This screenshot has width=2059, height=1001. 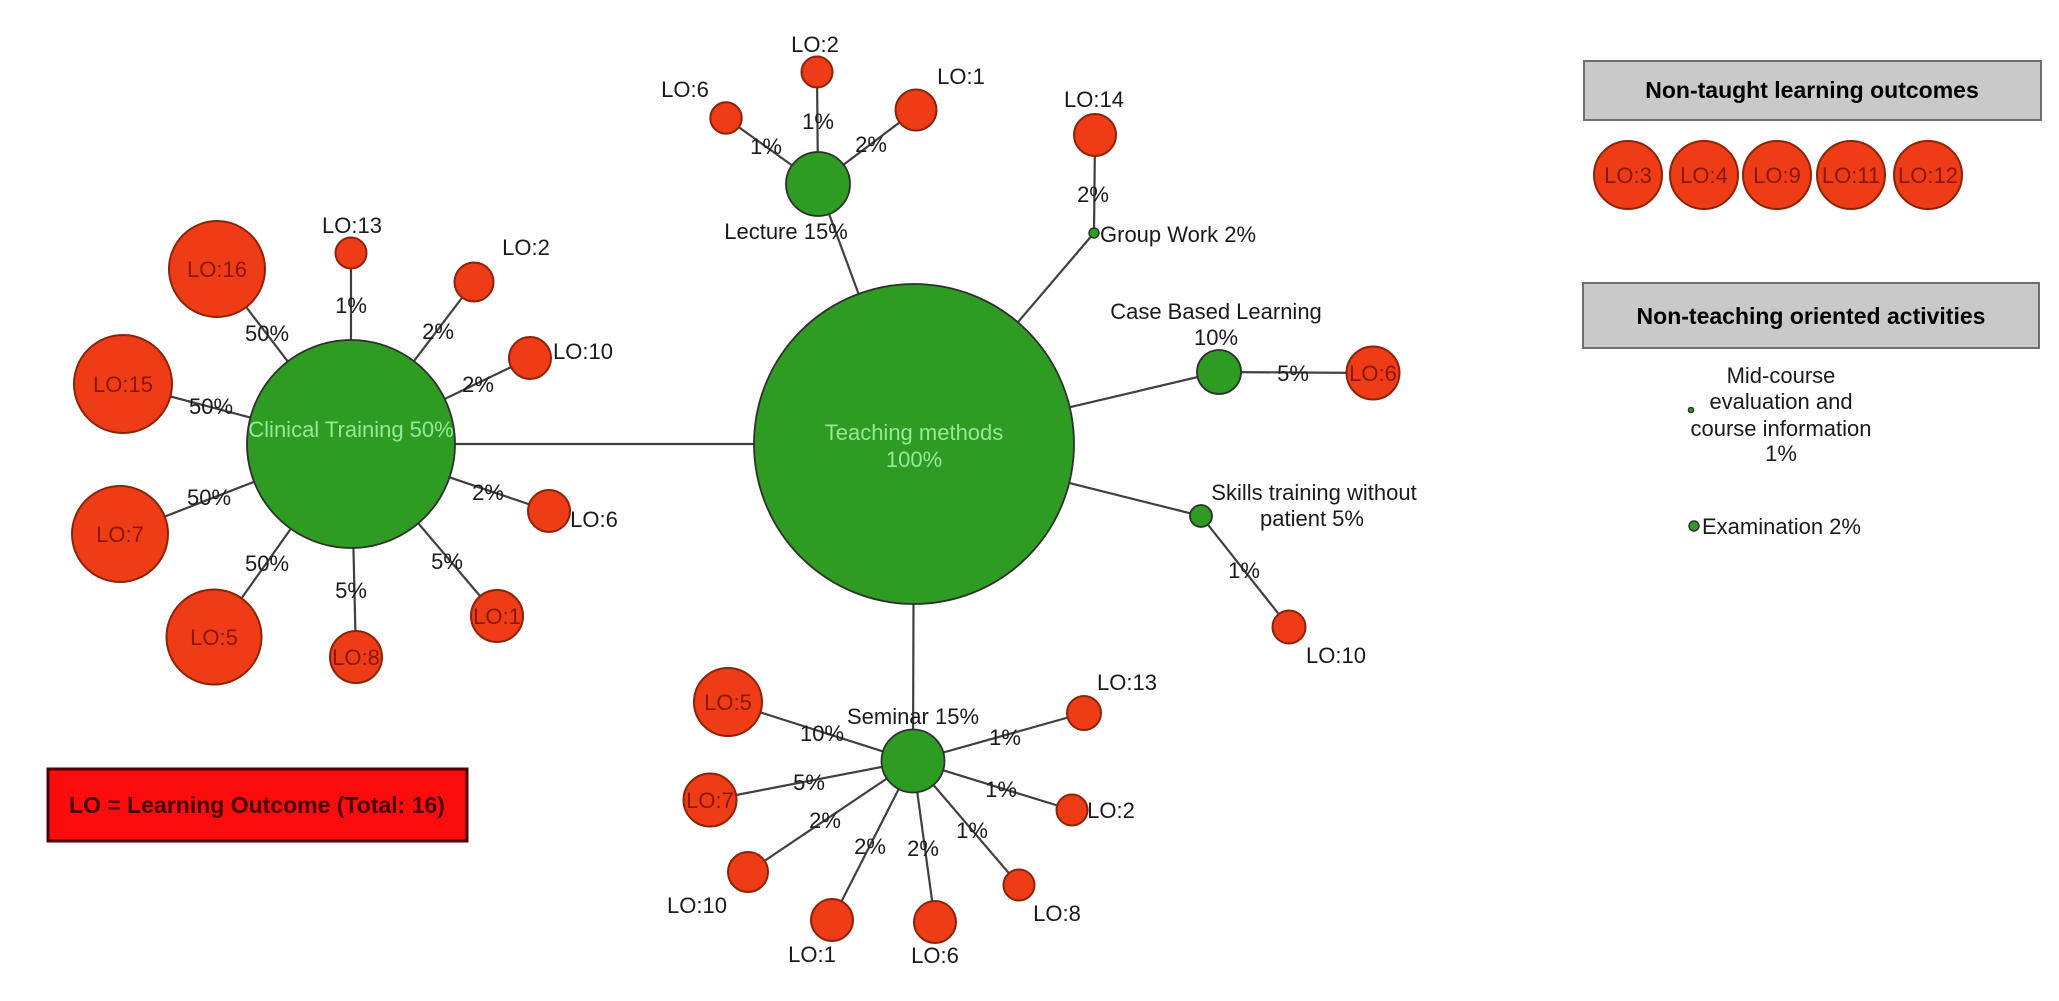 I want to click on svg-text: patient 5%, so click(x=1312, y=518).